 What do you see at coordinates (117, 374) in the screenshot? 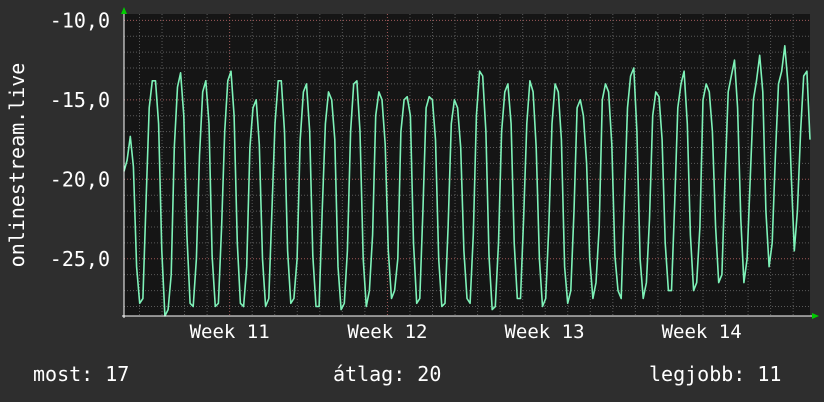
I see `current-stat-value: 17` at bounding box center [117, 374].